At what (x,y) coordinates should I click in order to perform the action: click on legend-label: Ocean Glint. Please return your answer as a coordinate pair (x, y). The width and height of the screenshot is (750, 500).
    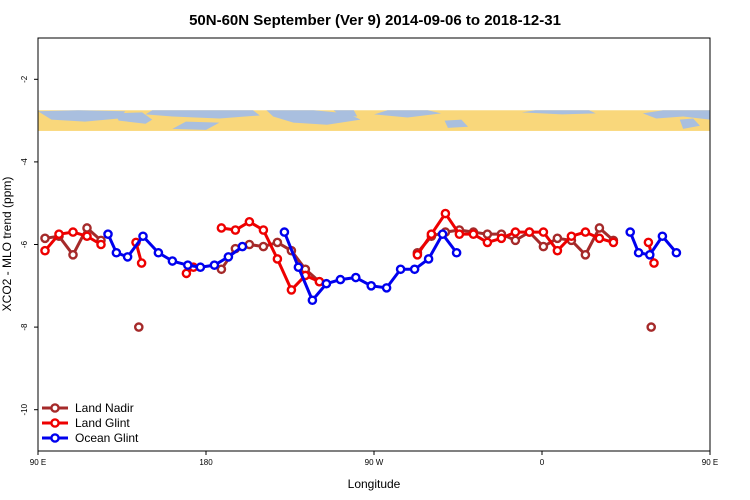
    Looking at the image, I should click on (107, 438).